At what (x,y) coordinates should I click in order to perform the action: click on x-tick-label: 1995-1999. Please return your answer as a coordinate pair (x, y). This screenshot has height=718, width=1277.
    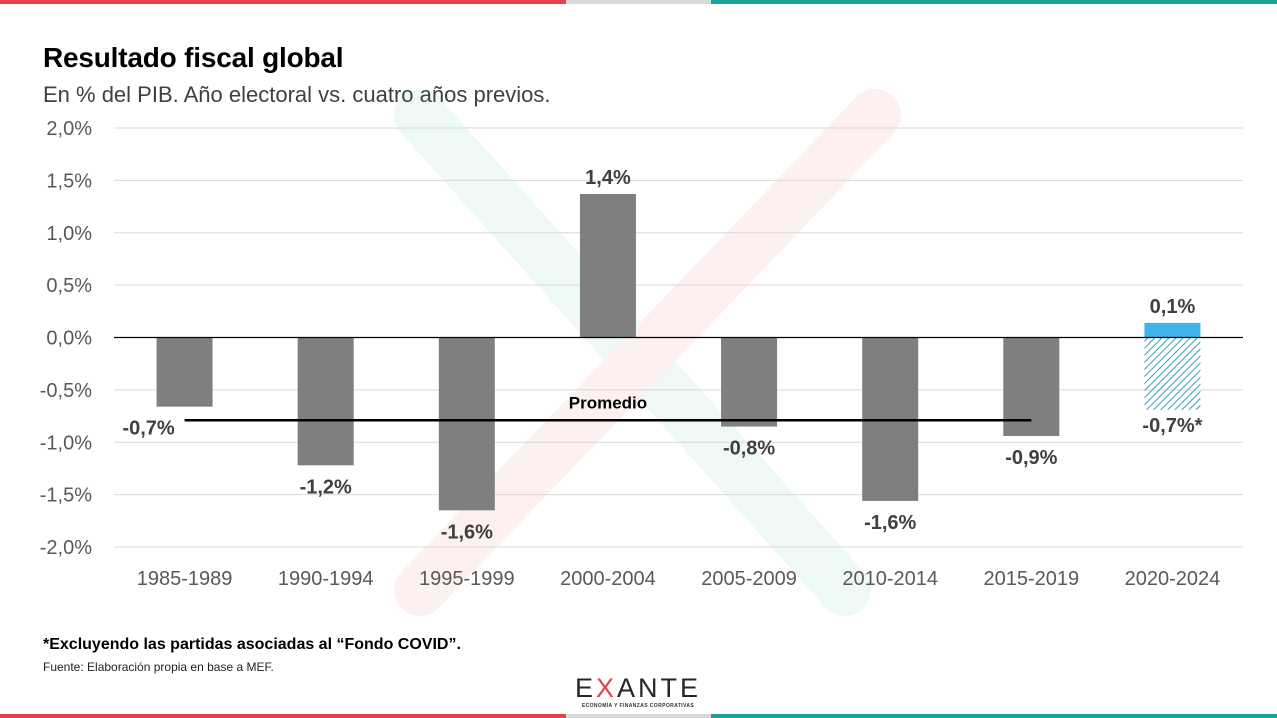
    Looking at the image, I should click on (467, 579).